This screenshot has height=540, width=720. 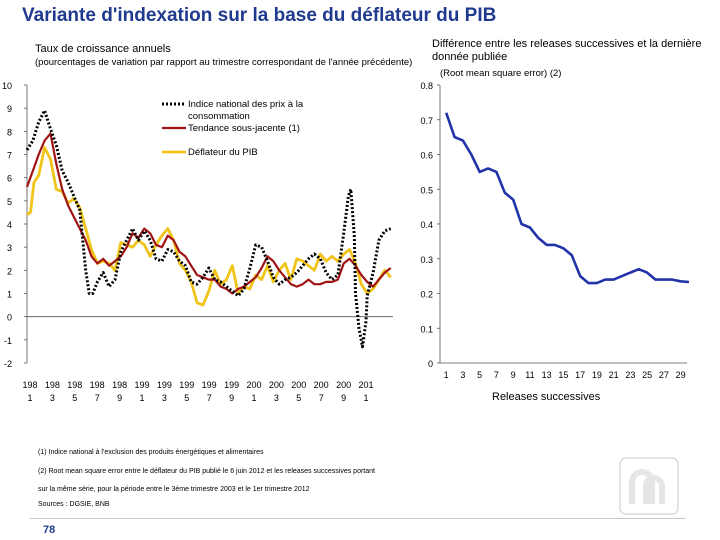 What do you see at coordinates (597, 375) in the screenshot?
I see `right-x-tick-label: 19` at bounding box center [597, 375].